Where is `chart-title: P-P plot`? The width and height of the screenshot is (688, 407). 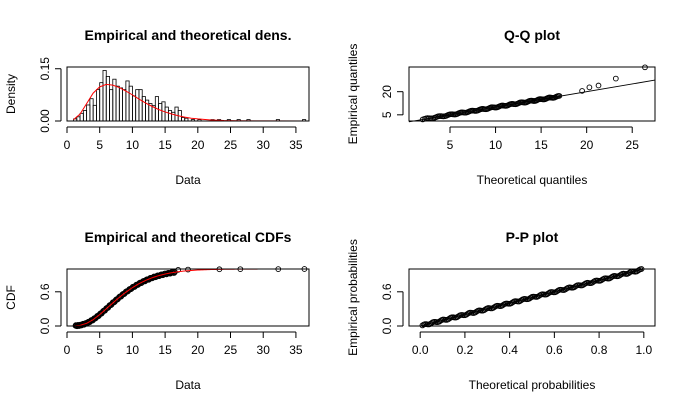 chart-title: P-P plot is located at coordinates (532, 237).